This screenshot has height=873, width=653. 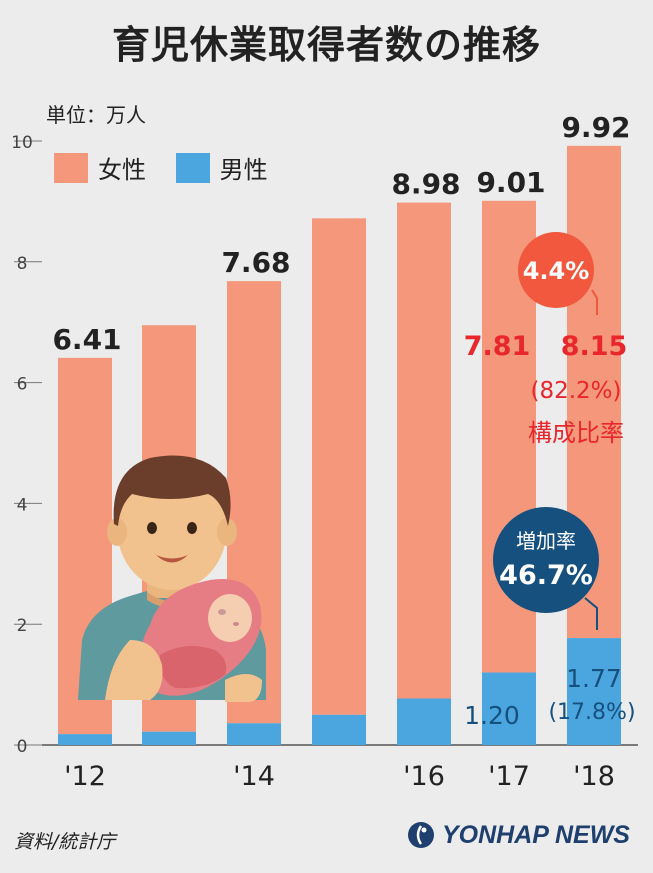 What do you see at coordinates (172, 578) in the screenshot?
I see `father-baby-illustration` at bounding box center [172, 578].